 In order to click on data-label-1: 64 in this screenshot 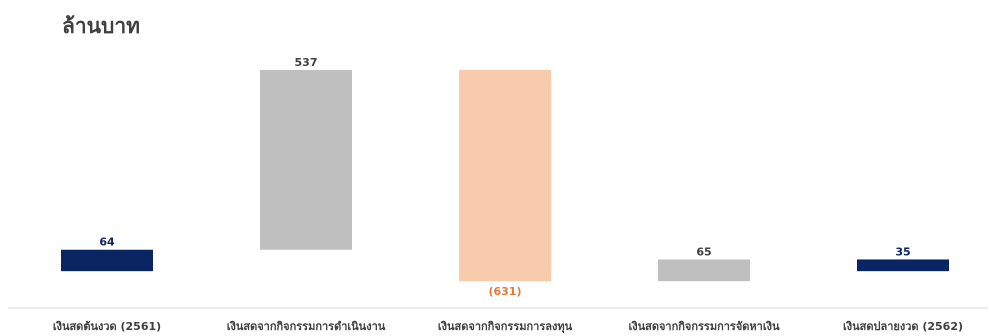, I will do `click(107, 242)`.